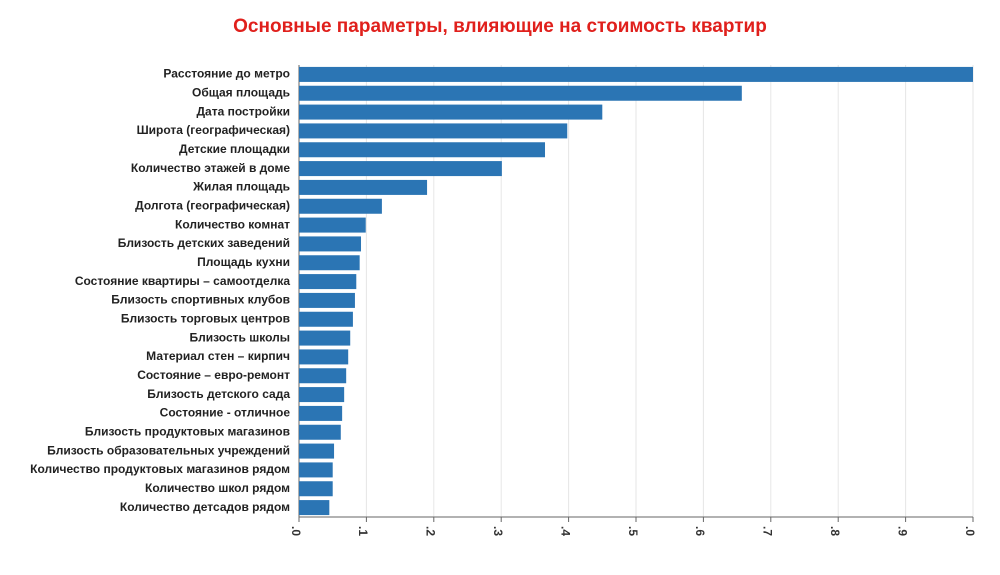 This screenshot has width=1000, height=575. What do you see at coordinates (700, 531) in the screenshot?
I see `x-tick-label: .6` at bounding box center [700, 531].